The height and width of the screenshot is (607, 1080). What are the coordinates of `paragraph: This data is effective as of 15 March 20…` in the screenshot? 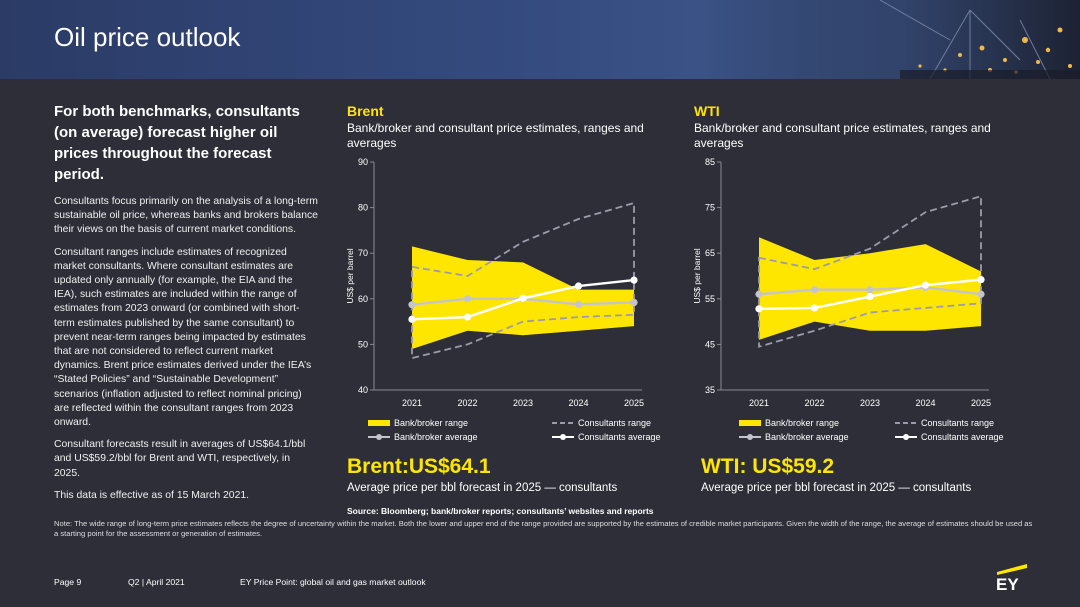 It's located at (152, 495).